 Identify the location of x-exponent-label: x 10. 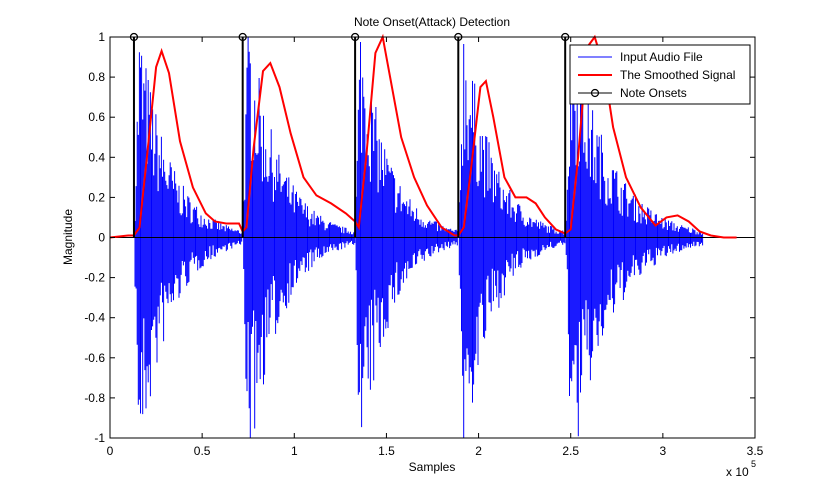
(737, 472).